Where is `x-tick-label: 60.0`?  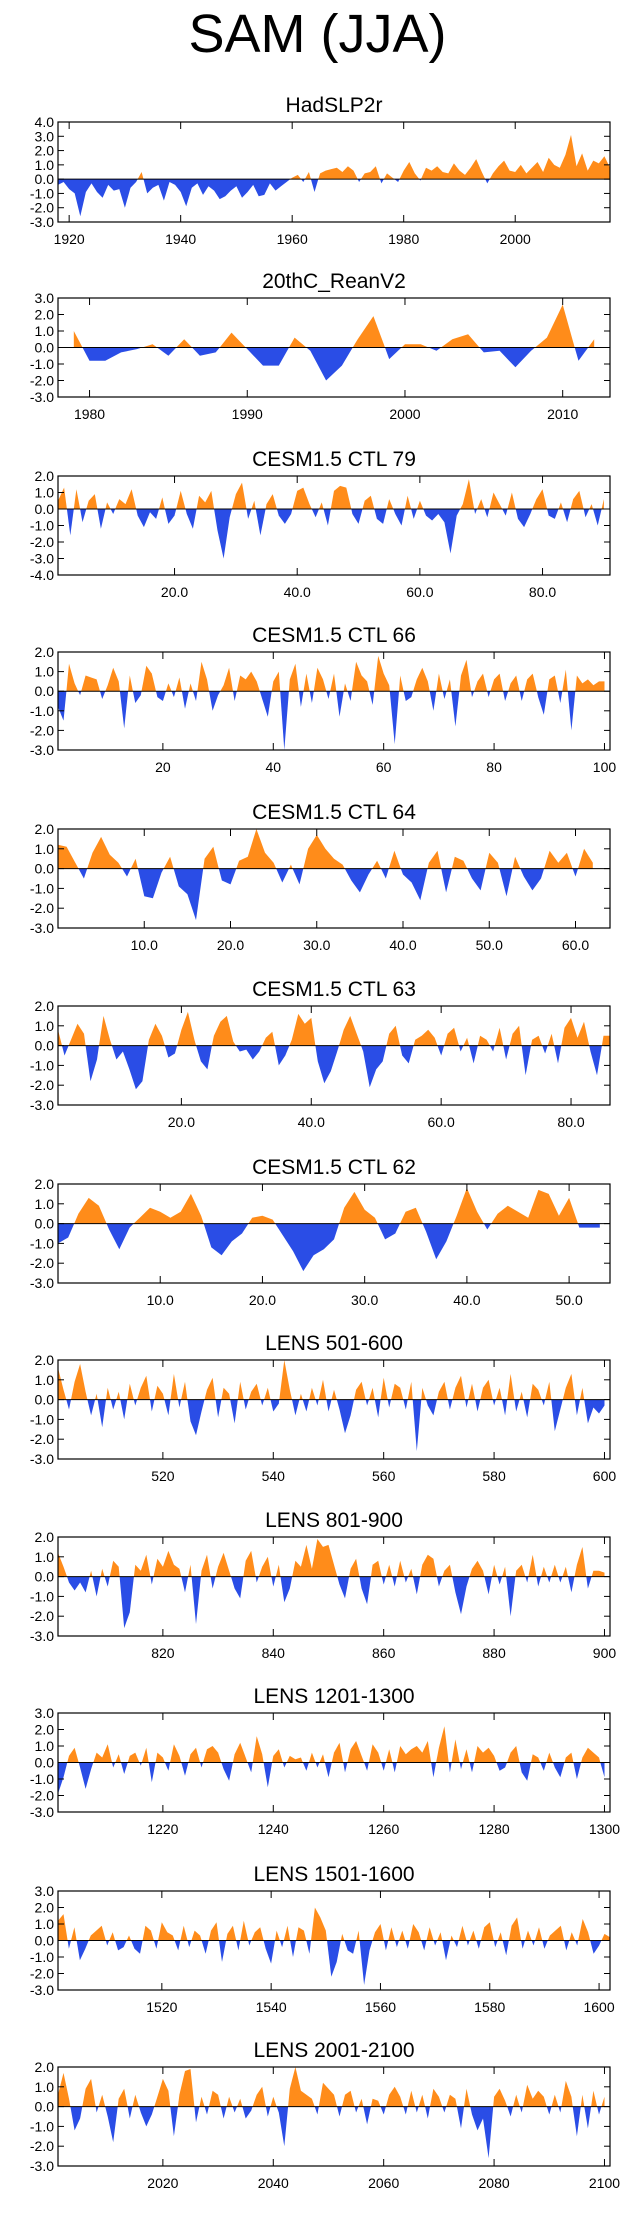
x-tick-label: 60.0 is located at coordinates (441, 1122).